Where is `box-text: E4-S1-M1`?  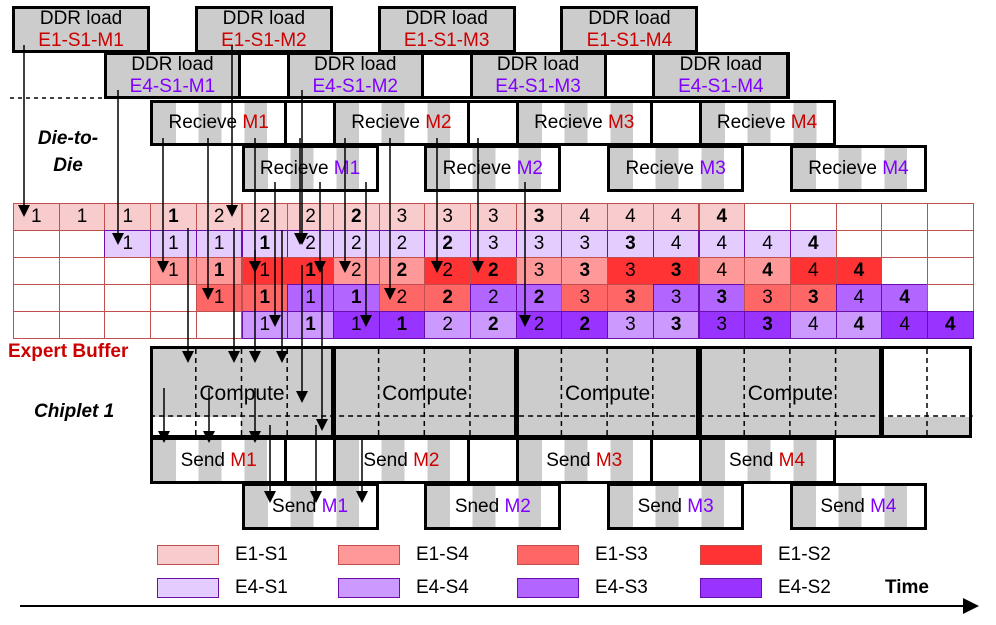 box-text: E4-S1-M1 is located at coordinates (173, 87).